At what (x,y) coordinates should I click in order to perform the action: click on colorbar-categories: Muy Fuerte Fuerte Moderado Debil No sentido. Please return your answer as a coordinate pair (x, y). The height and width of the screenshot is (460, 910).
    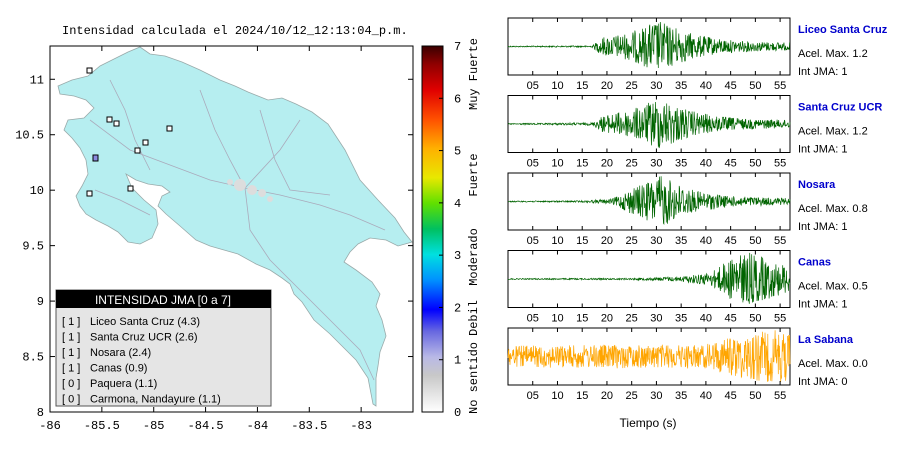
    Looking at the image, I should click on (474, 226).